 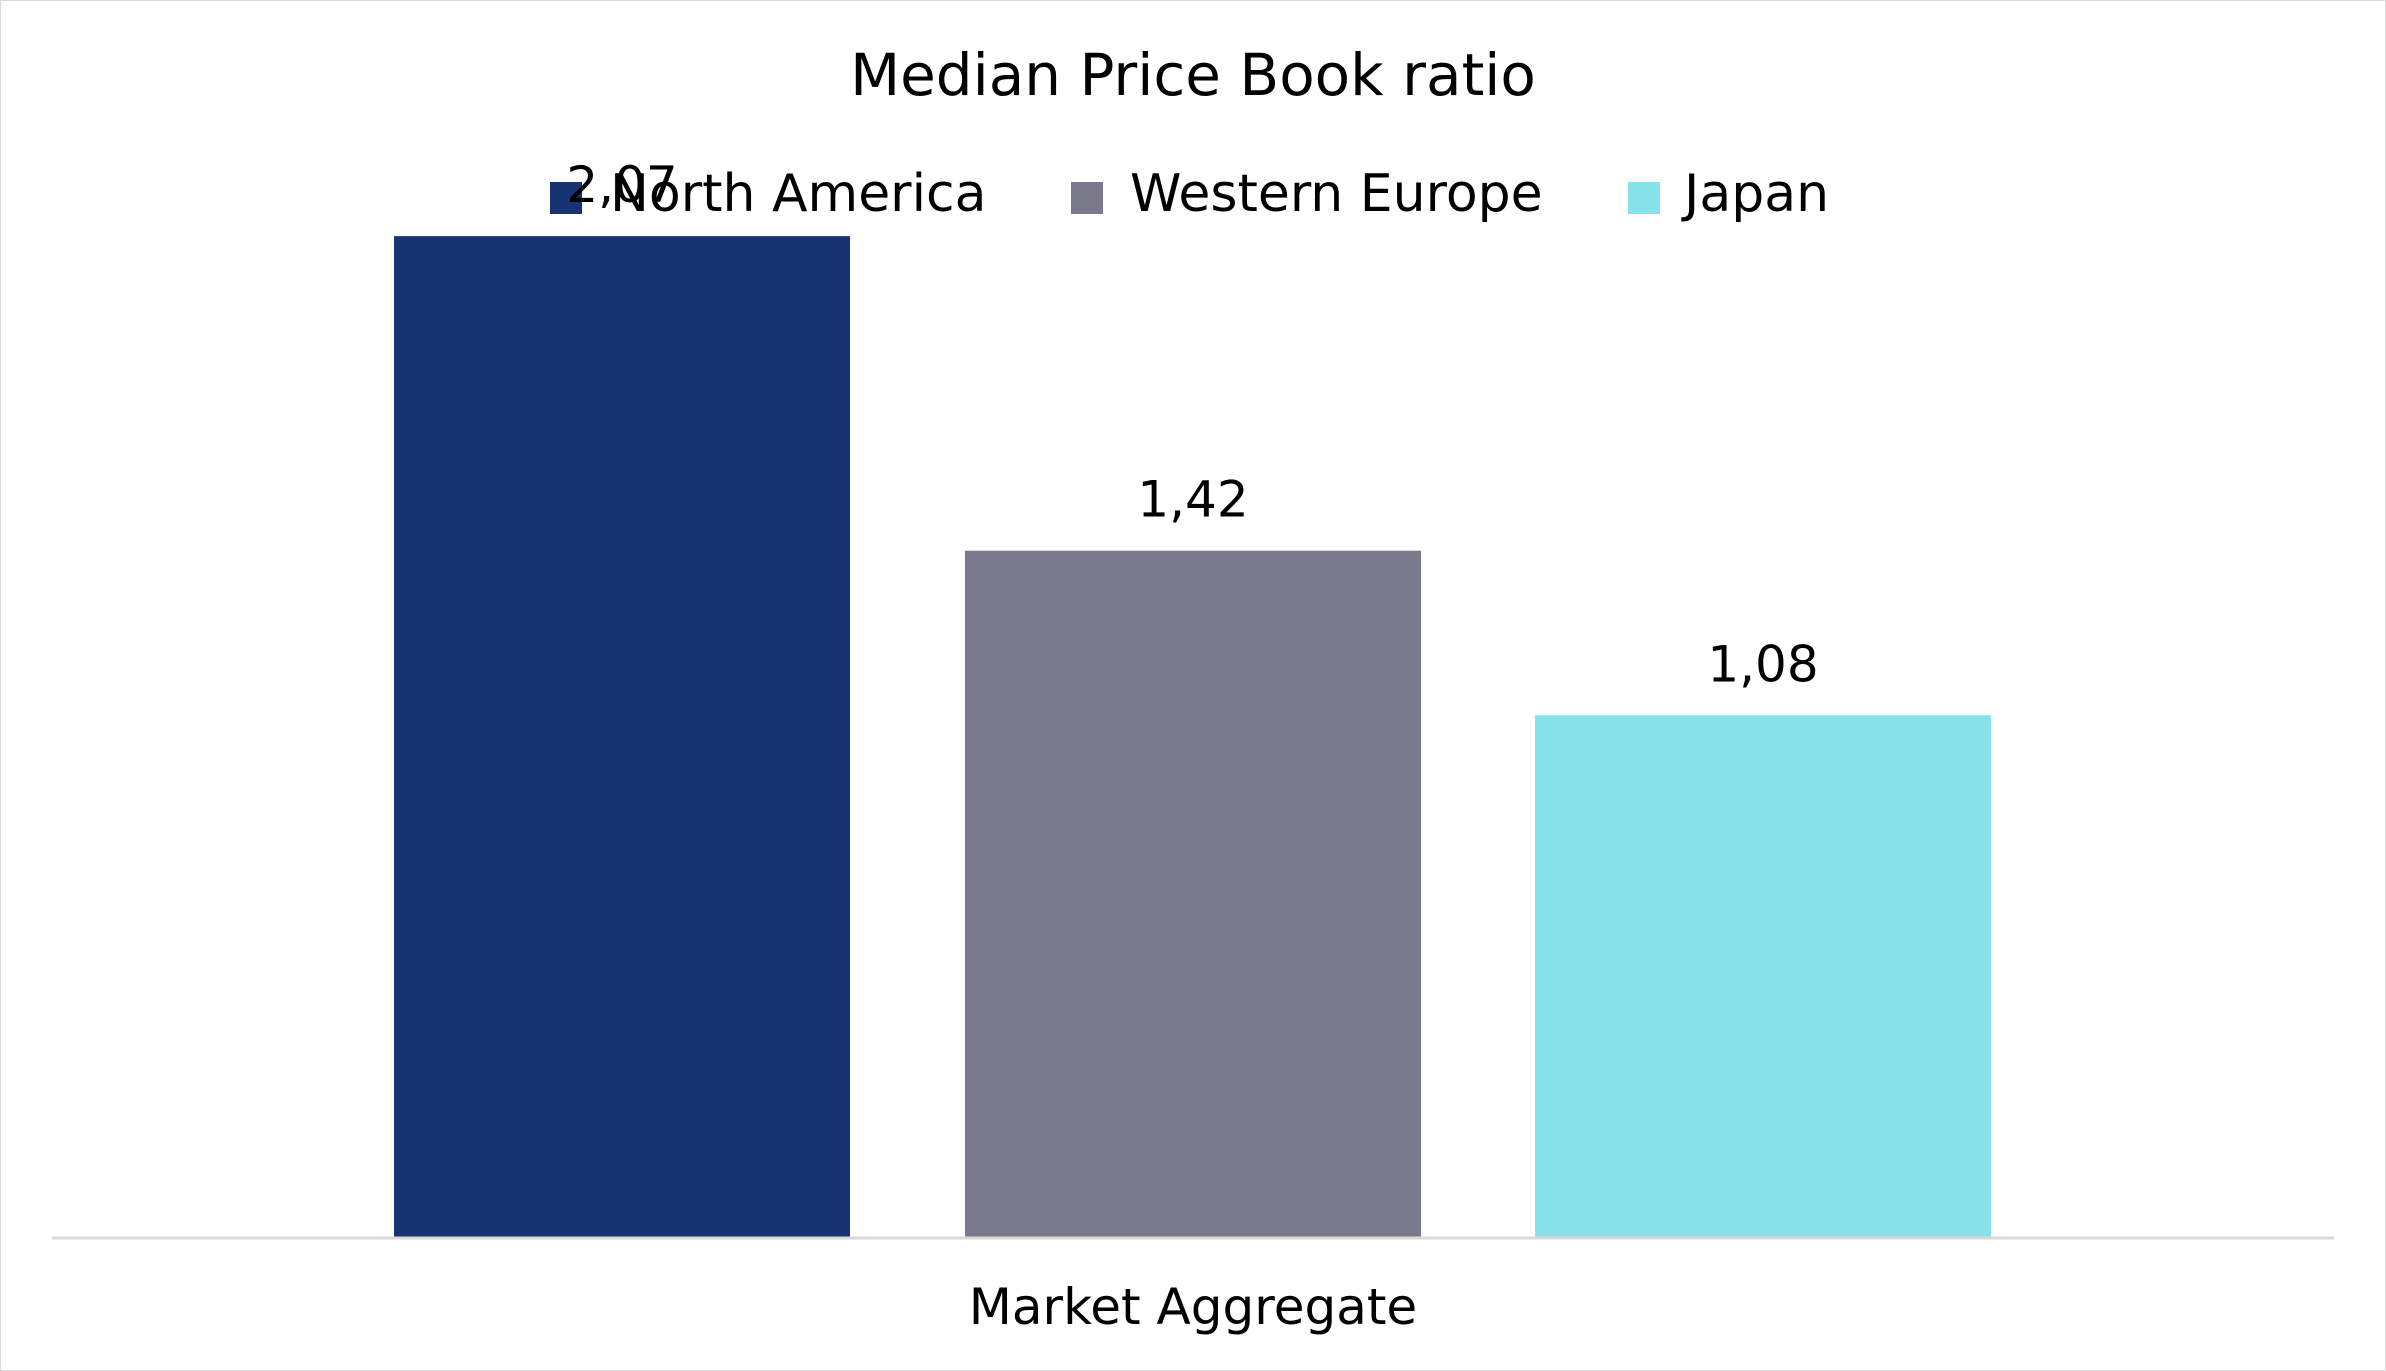 I want to click on chart-title: Median Price Book ratio, so click(x=1193, y=75).